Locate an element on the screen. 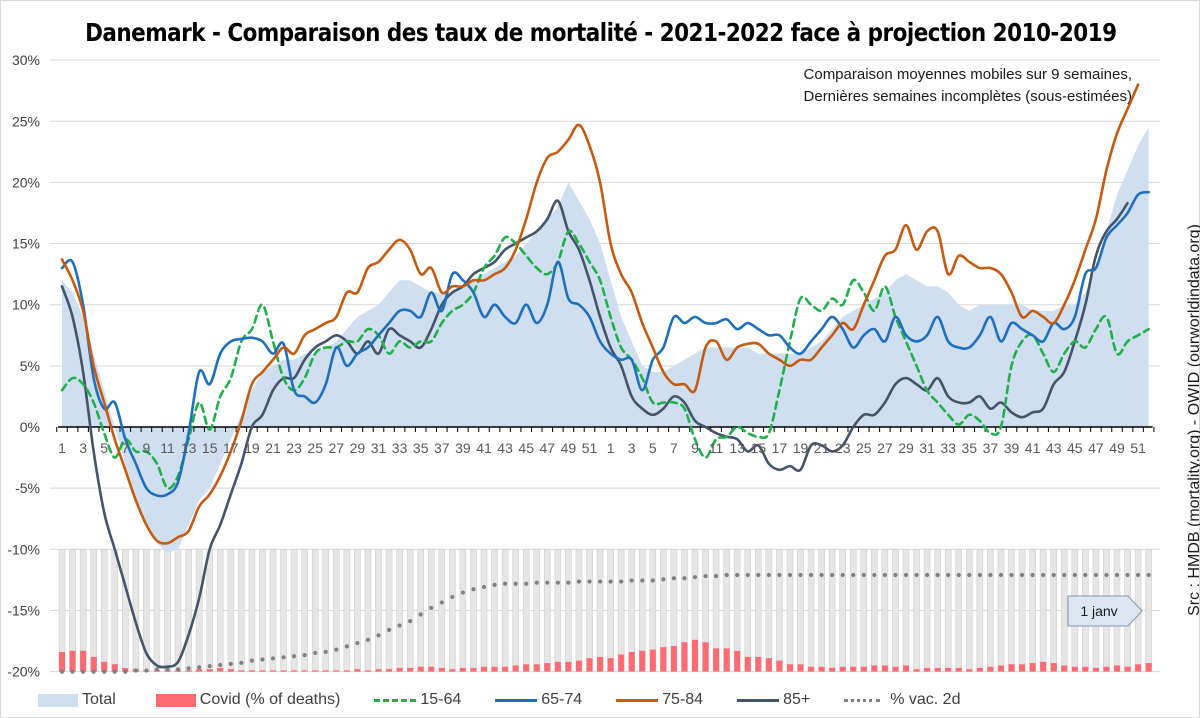  legend-swatch-vac is located at coordinates (862, 700).